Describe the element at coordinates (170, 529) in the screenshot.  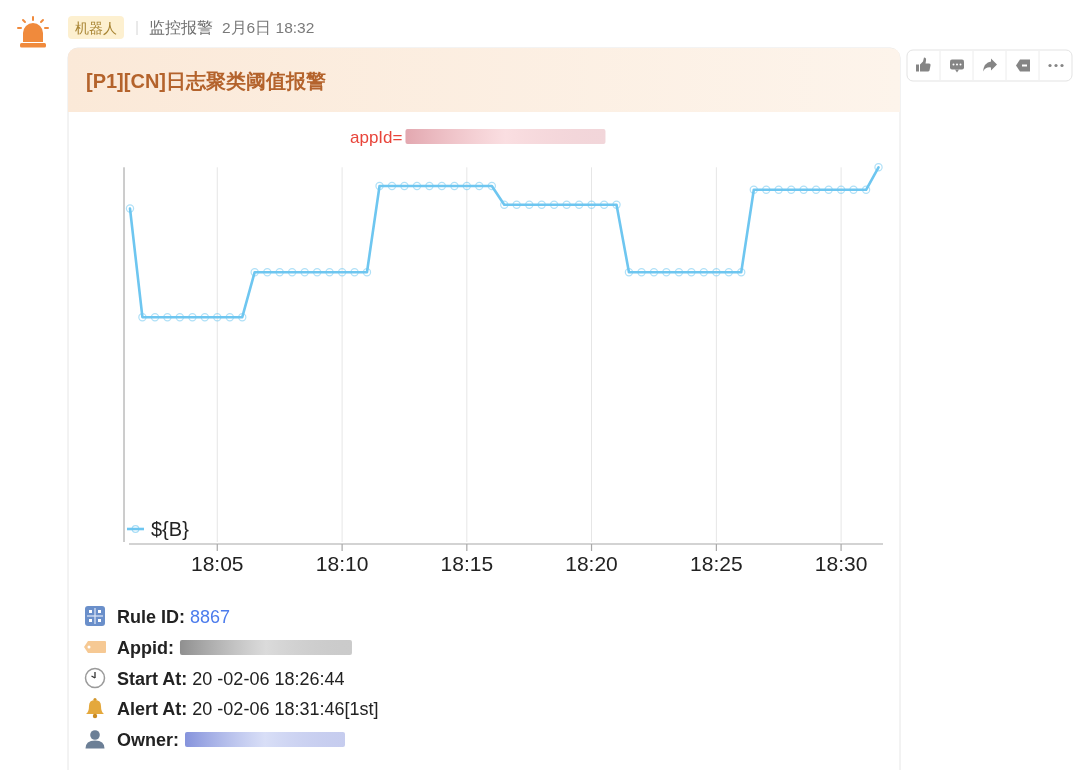
I see `legend-label: ${B}` at that location.